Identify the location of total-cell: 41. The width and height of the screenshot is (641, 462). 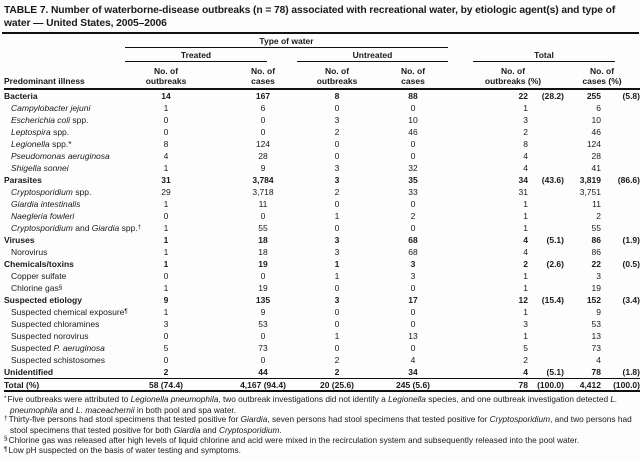
(596, 168).